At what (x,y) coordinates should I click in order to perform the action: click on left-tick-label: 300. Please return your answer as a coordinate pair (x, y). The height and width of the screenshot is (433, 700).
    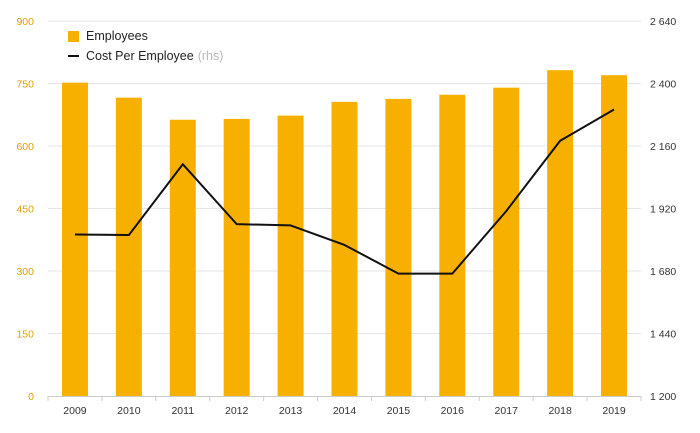
    Looking at the image, I should click on (25, 272).